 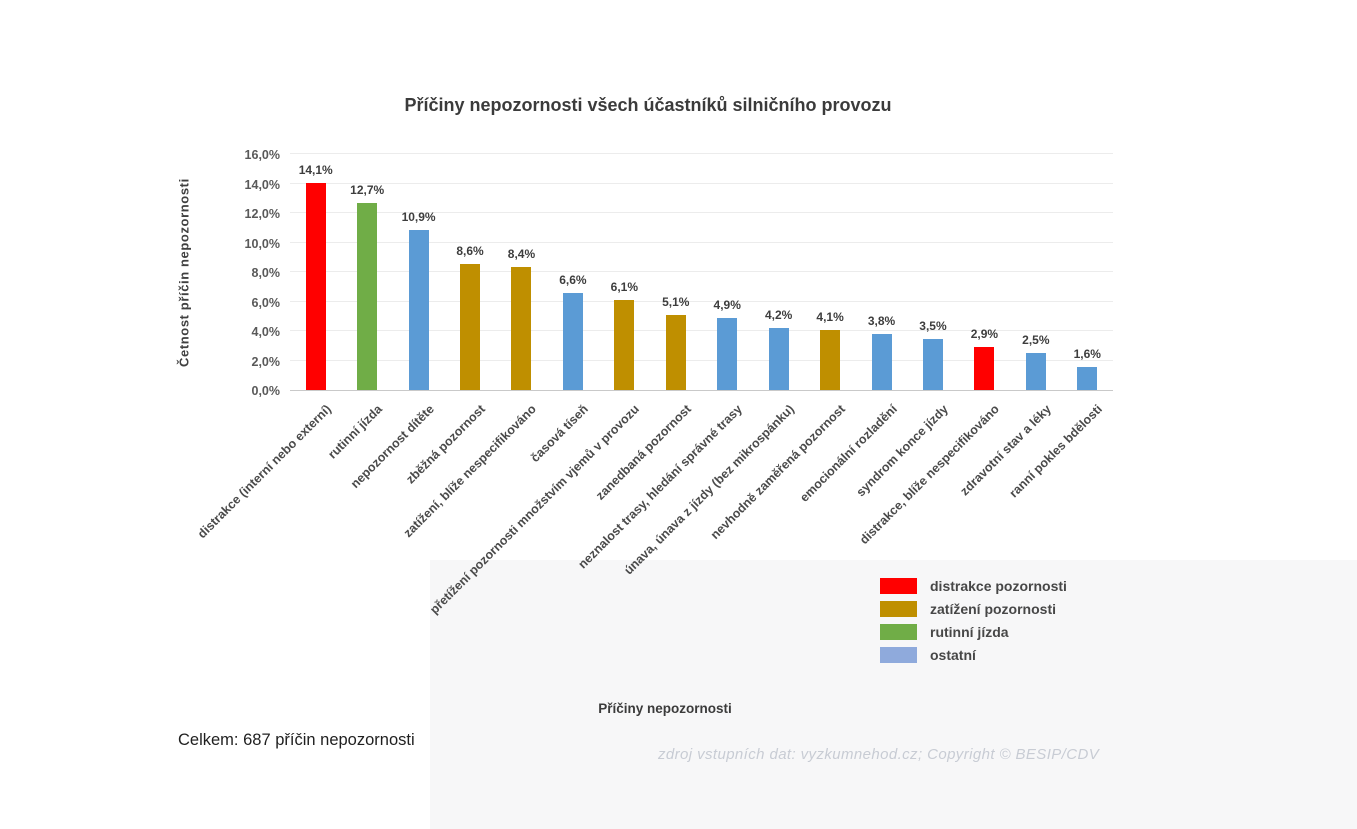 I want to click on bar-value-label: 8,6%, so click(x=470, y=250).